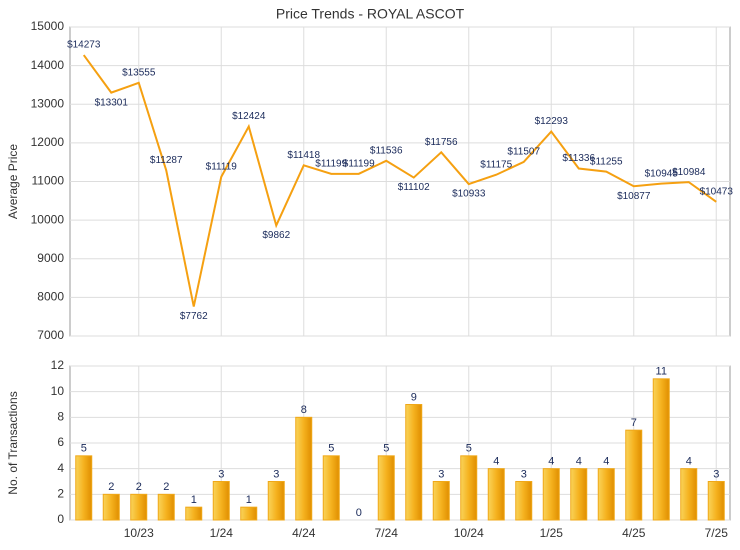  I want to click on y-tick-label: 10, so click(58, 391).